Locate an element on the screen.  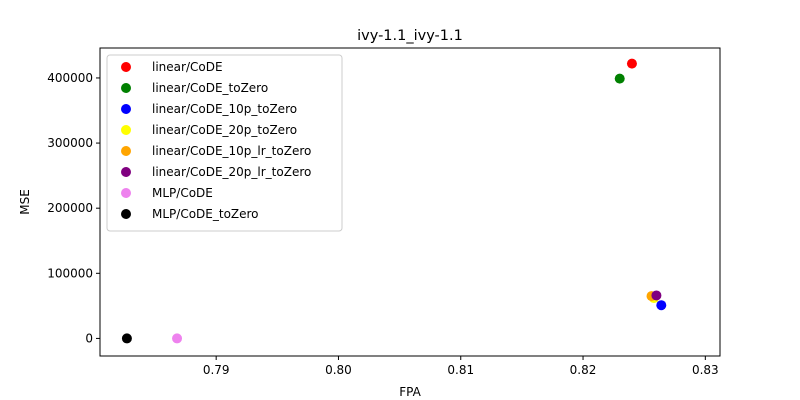
y-tick-label: 200000 is located at coordinates (70, 208).